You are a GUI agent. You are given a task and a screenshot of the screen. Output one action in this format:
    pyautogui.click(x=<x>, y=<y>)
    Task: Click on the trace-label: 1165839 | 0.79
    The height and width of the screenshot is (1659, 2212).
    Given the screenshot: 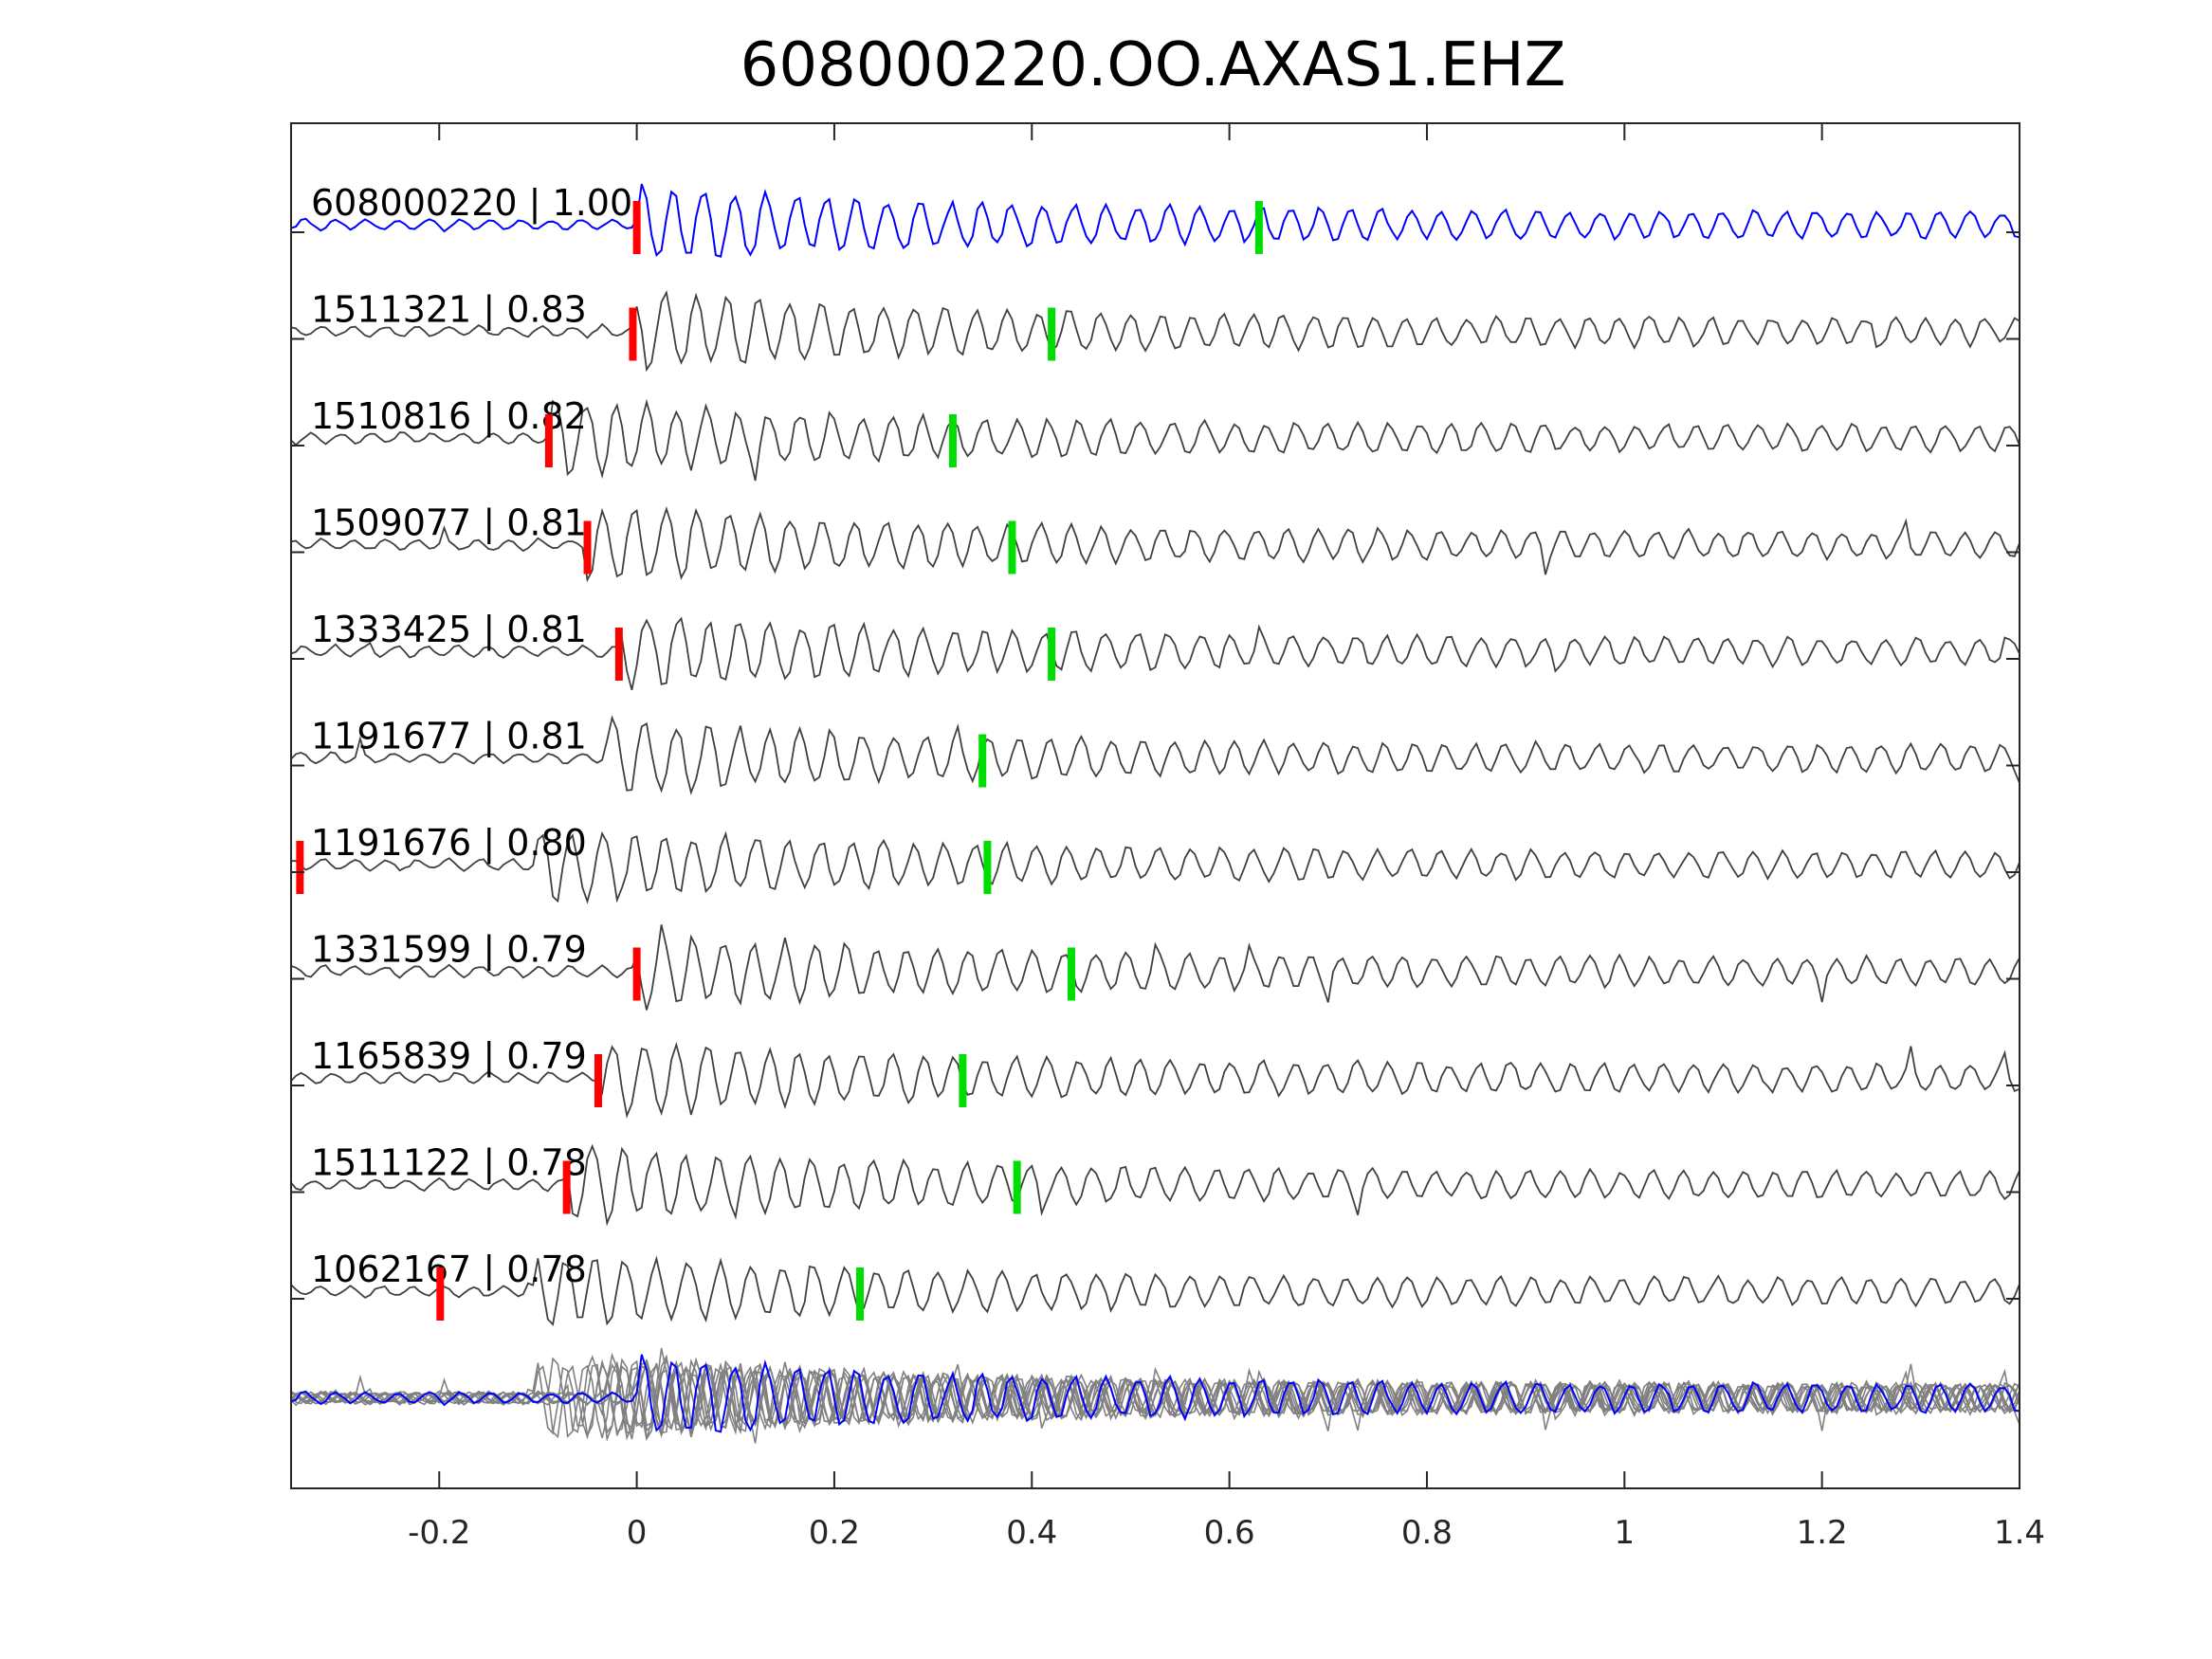 What is the action you would take?
    pyautogui.click(x=449, y=1056)
    